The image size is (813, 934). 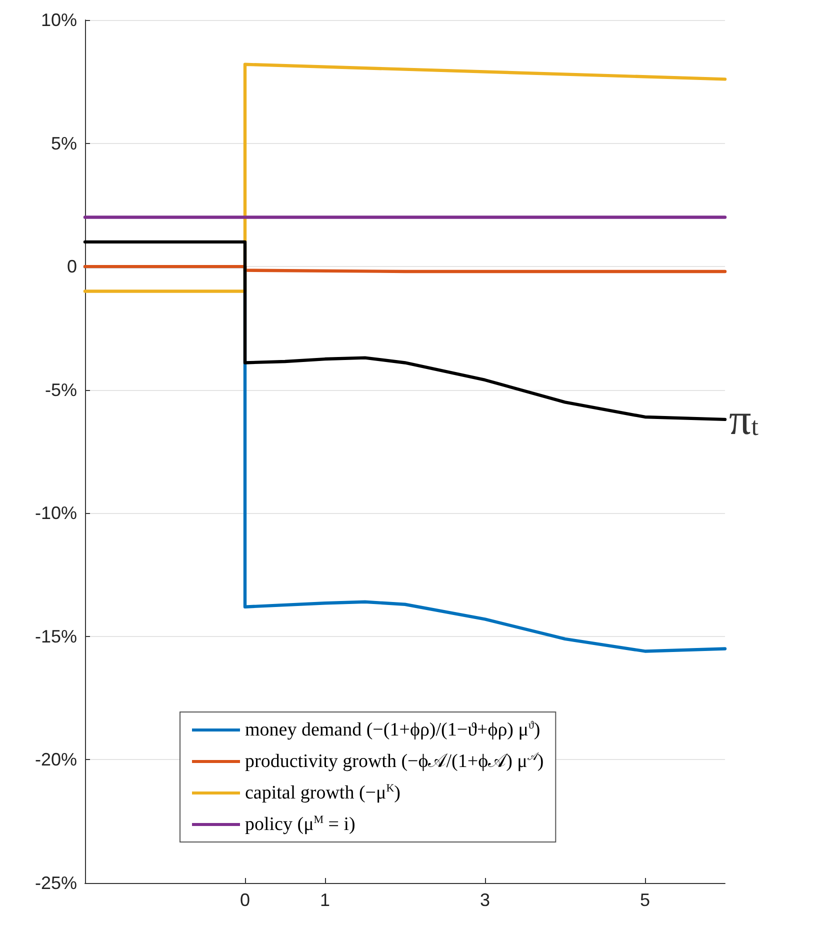 What do you see at coordinates (325, 900) in the screenshot?
I see `x-tick-label: 1` at bounding box center [325, 900].